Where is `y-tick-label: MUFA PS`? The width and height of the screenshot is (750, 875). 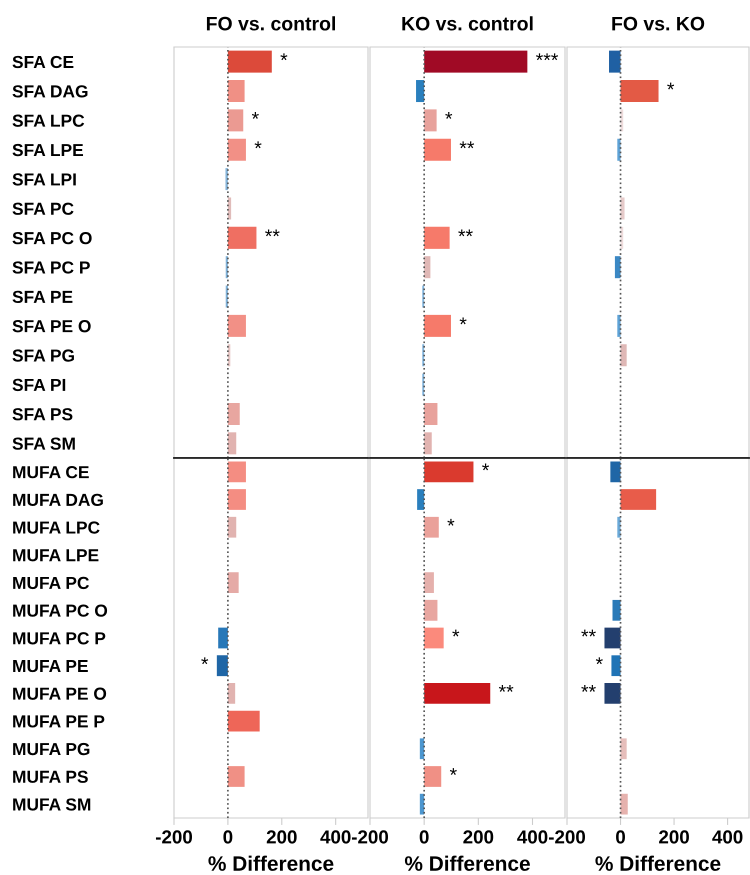
y-tick-label: MUFA PS is located at coordinates (50, 776).